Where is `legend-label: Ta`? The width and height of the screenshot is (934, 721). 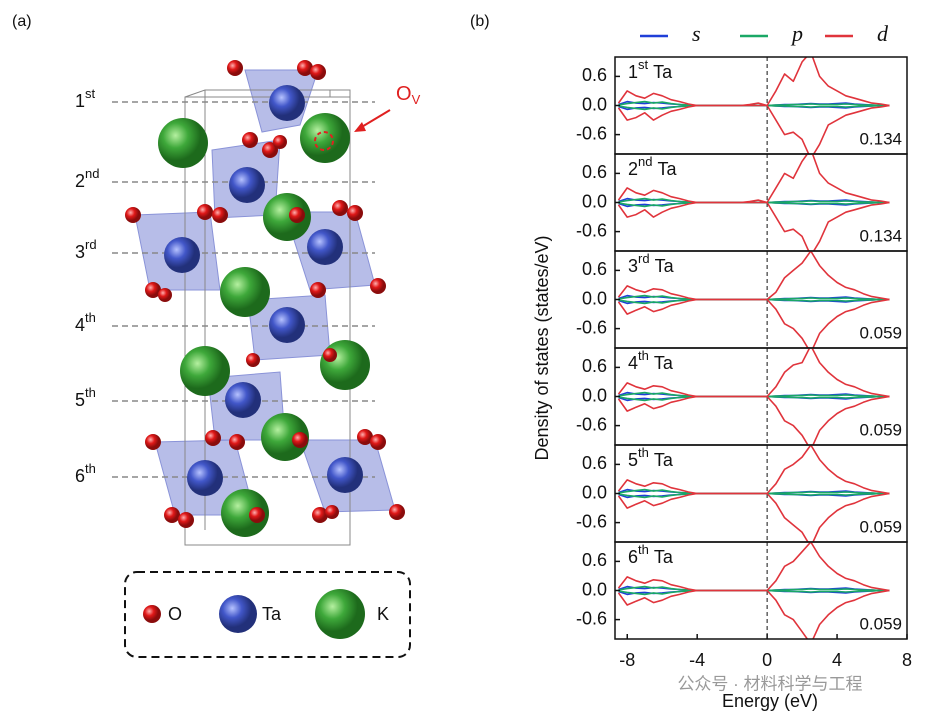
legend-label: Ta is located at coordinates (272, 614).